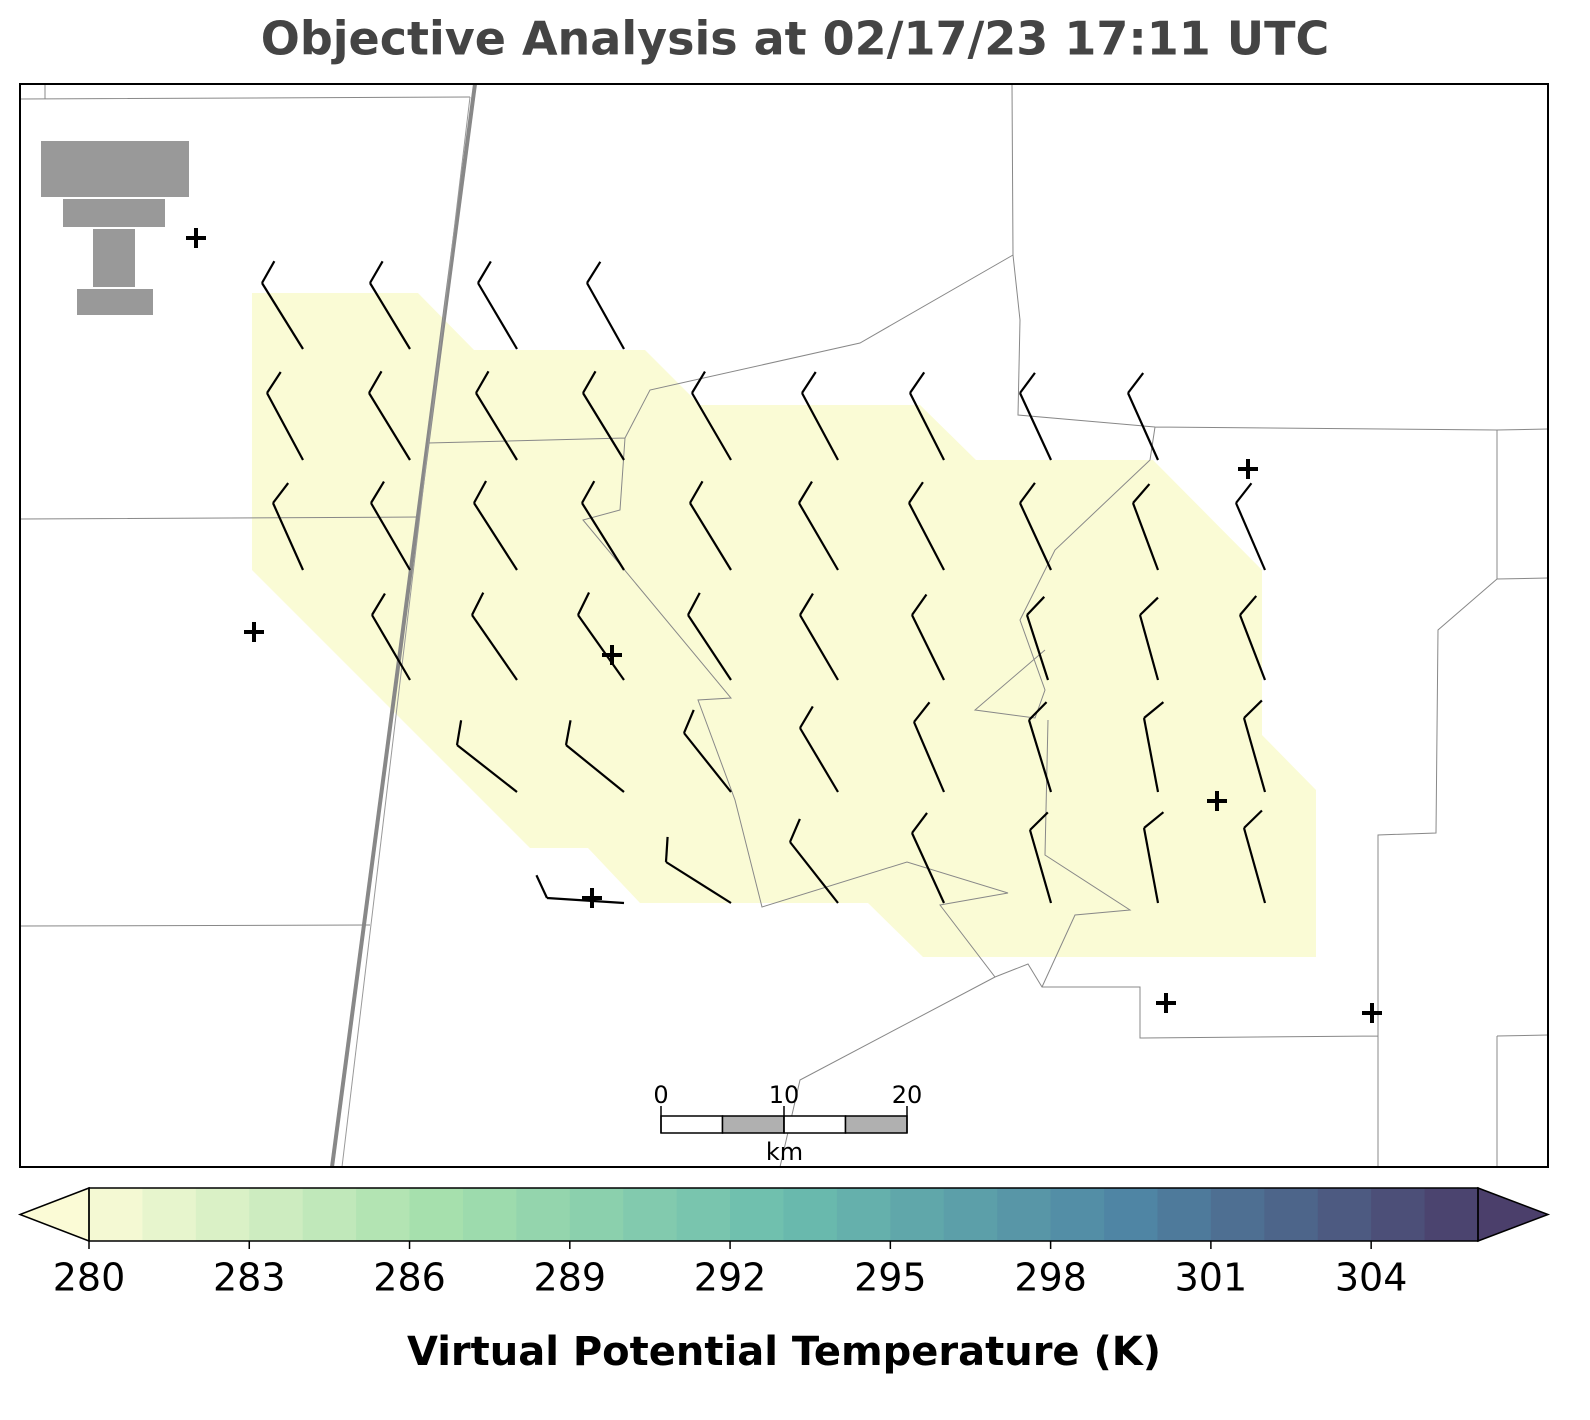 The width and height of the screenshot is (1590, 1420). I want to click on colorbar-tick-label: 298, so click(1050, 1278).